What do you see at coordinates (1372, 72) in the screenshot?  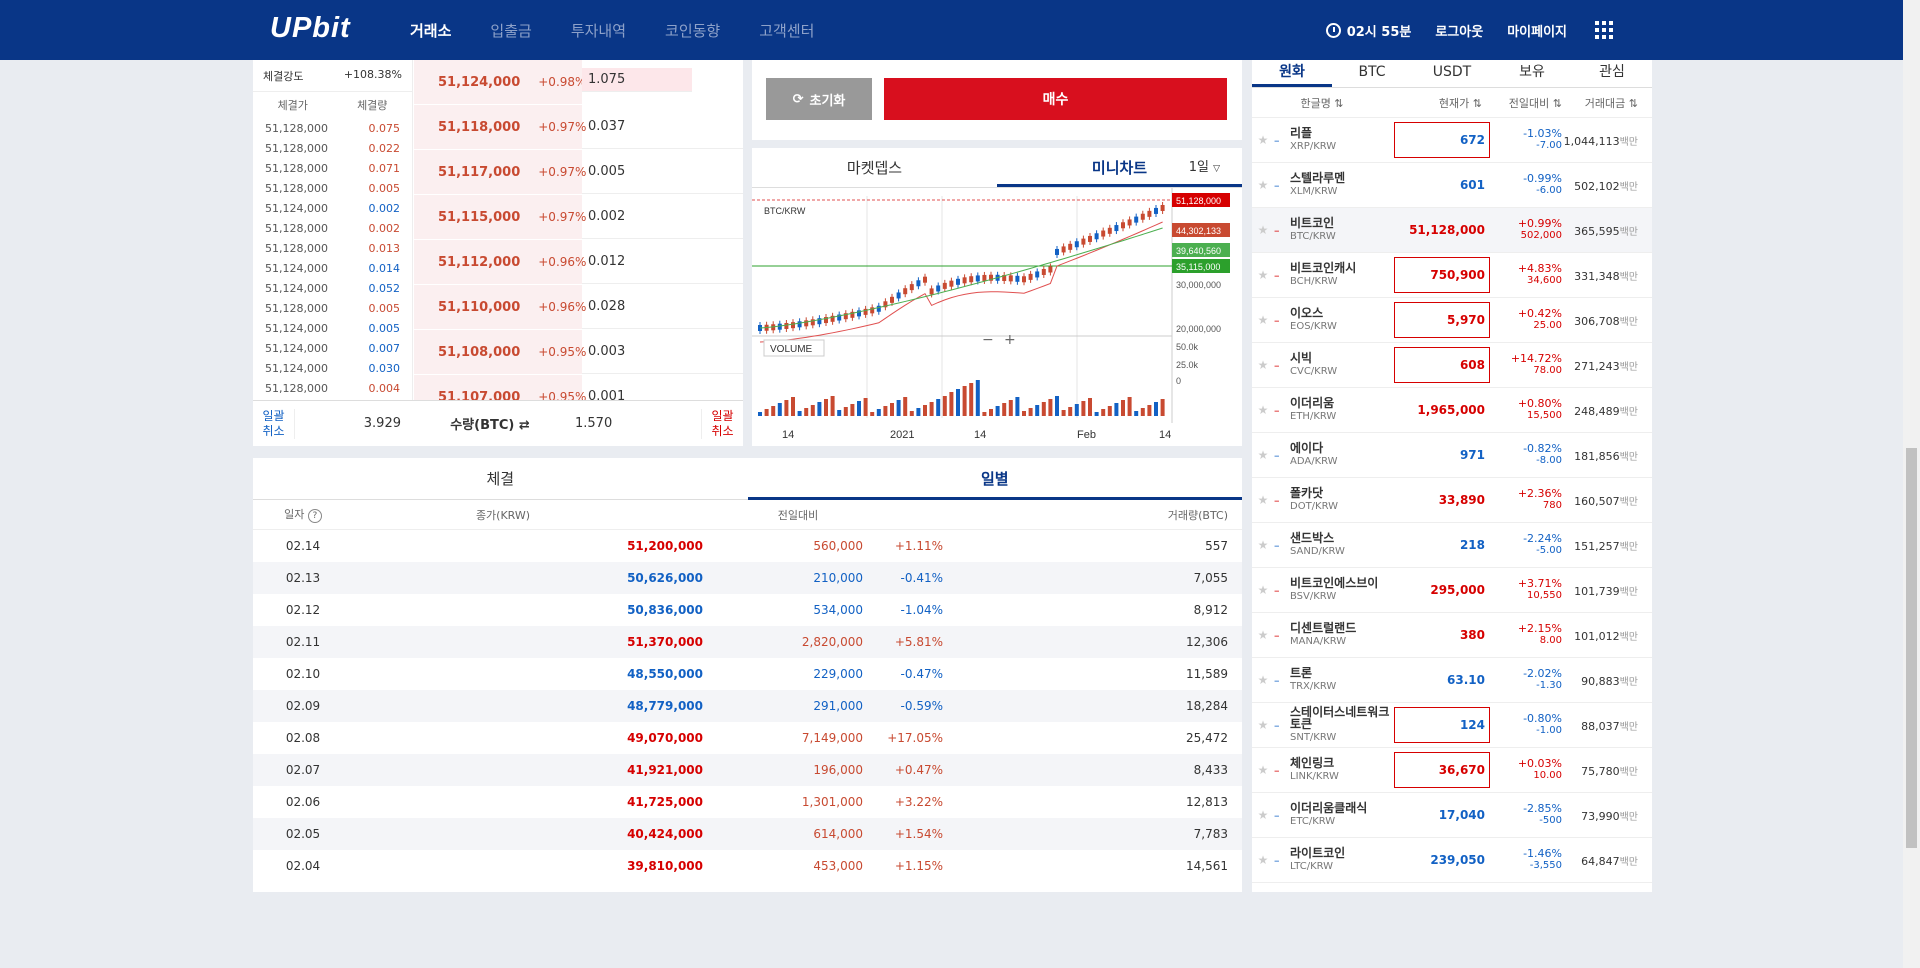 I see `market-tab-1: BTC` at bounding box center [1372, 72].